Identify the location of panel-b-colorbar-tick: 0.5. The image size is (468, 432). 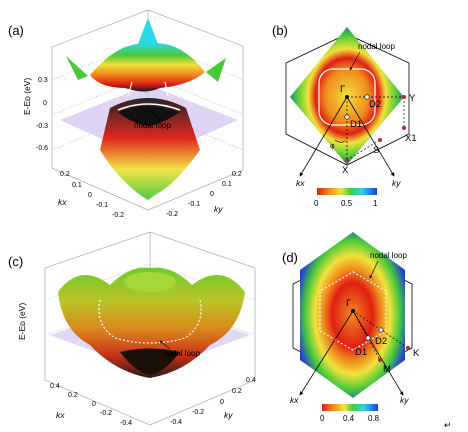
(347, 203).